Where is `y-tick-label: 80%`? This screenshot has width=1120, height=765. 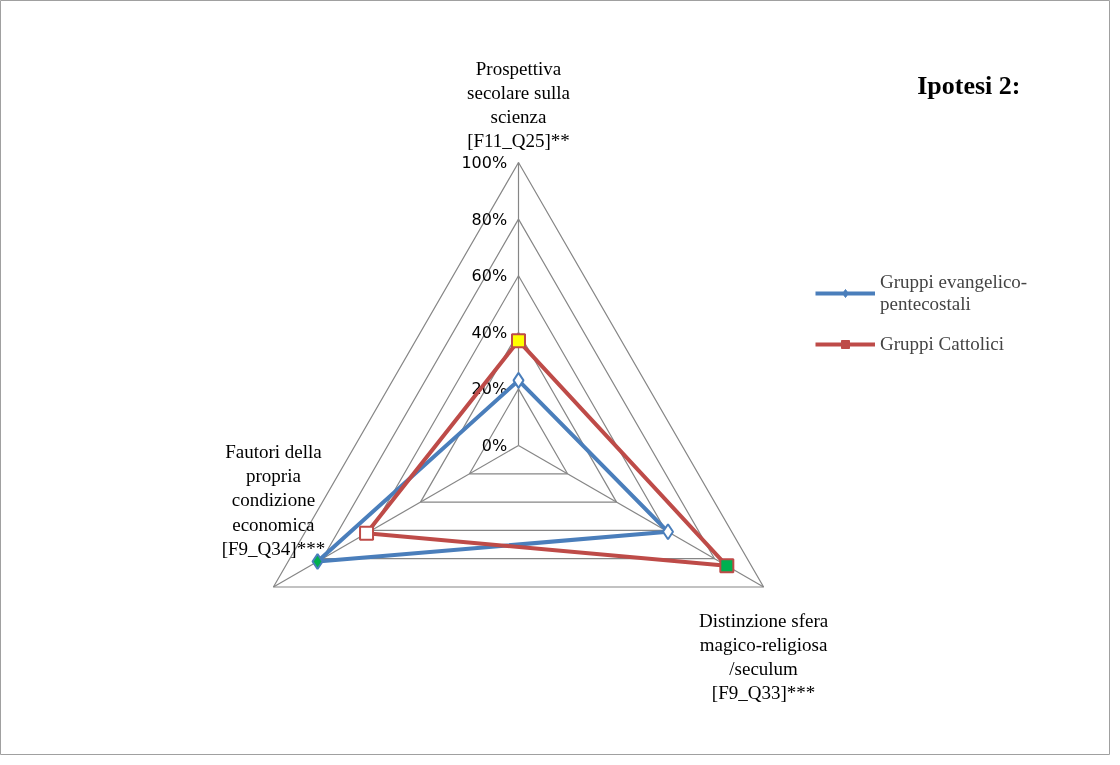
y-tick-label: 80% is located at coordinates (489, 219).